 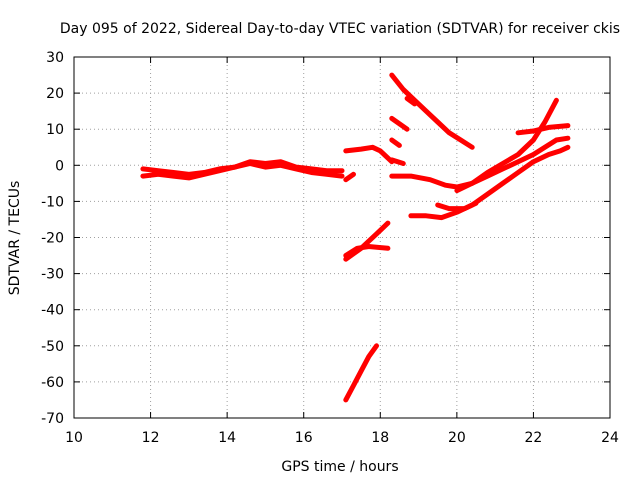 I want to click on x-tick-label: 14, so click(x=227, y=438).